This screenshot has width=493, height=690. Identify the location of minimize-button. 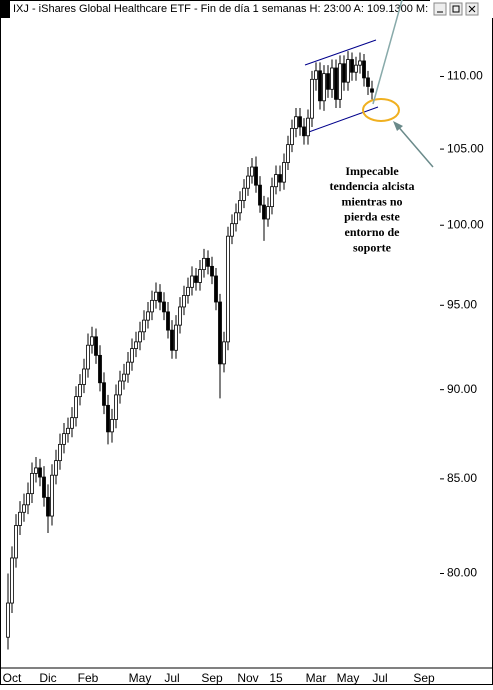
(440, 9).